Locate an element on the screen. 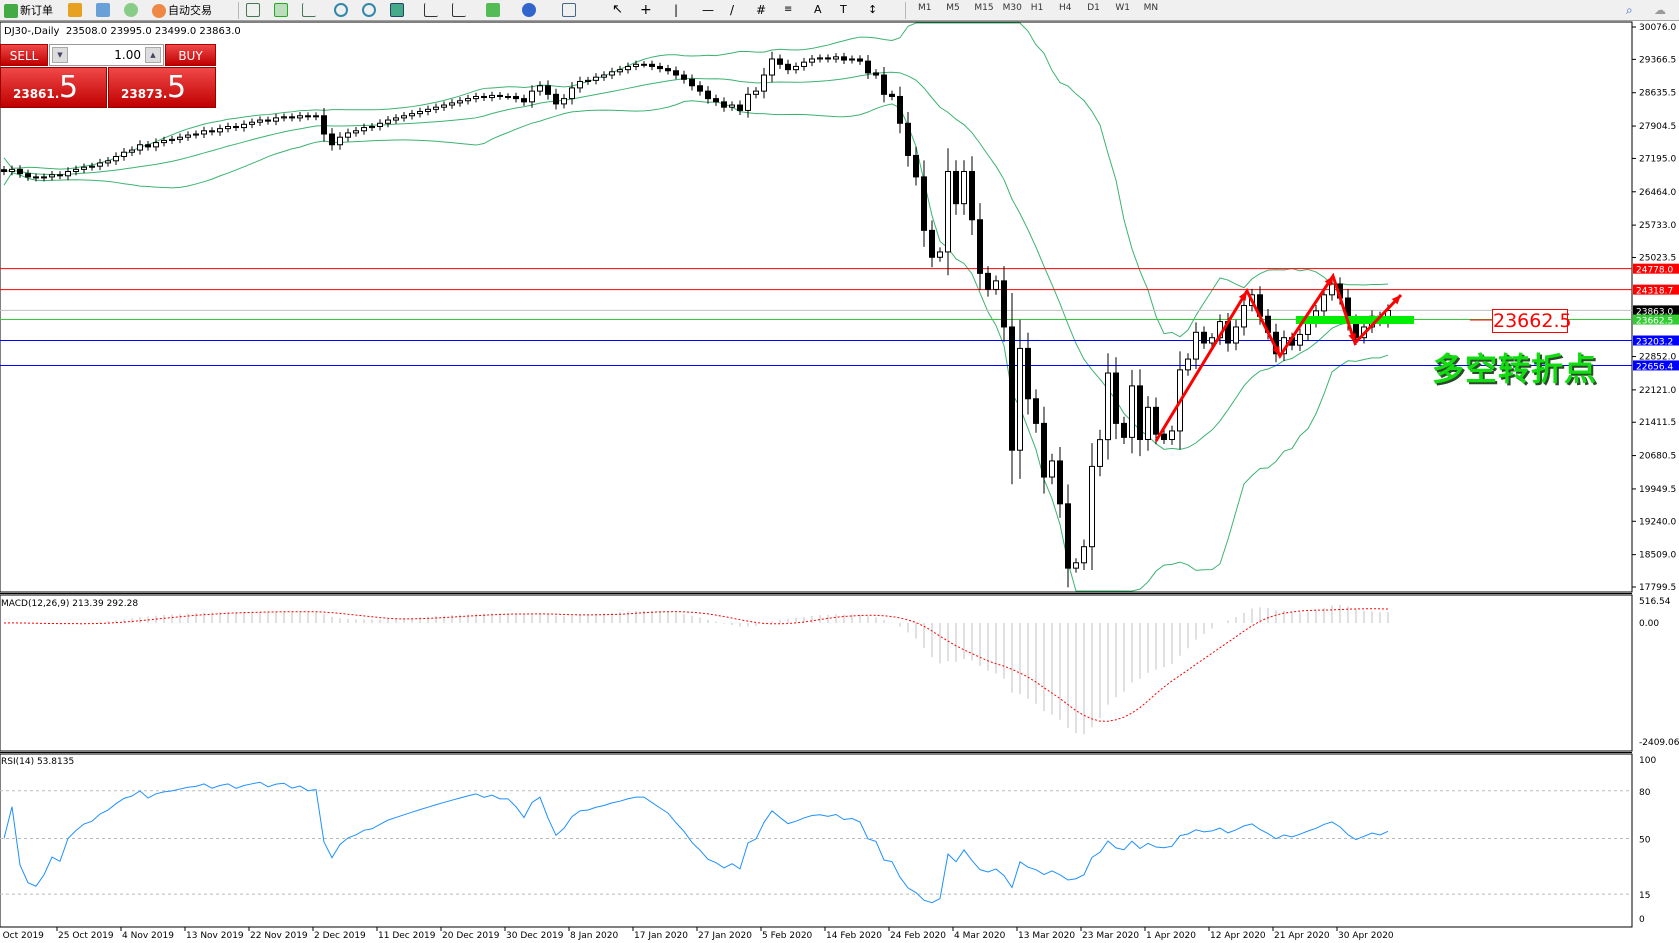  search-icon: ⌕ is located at coordinates (1629, 10).